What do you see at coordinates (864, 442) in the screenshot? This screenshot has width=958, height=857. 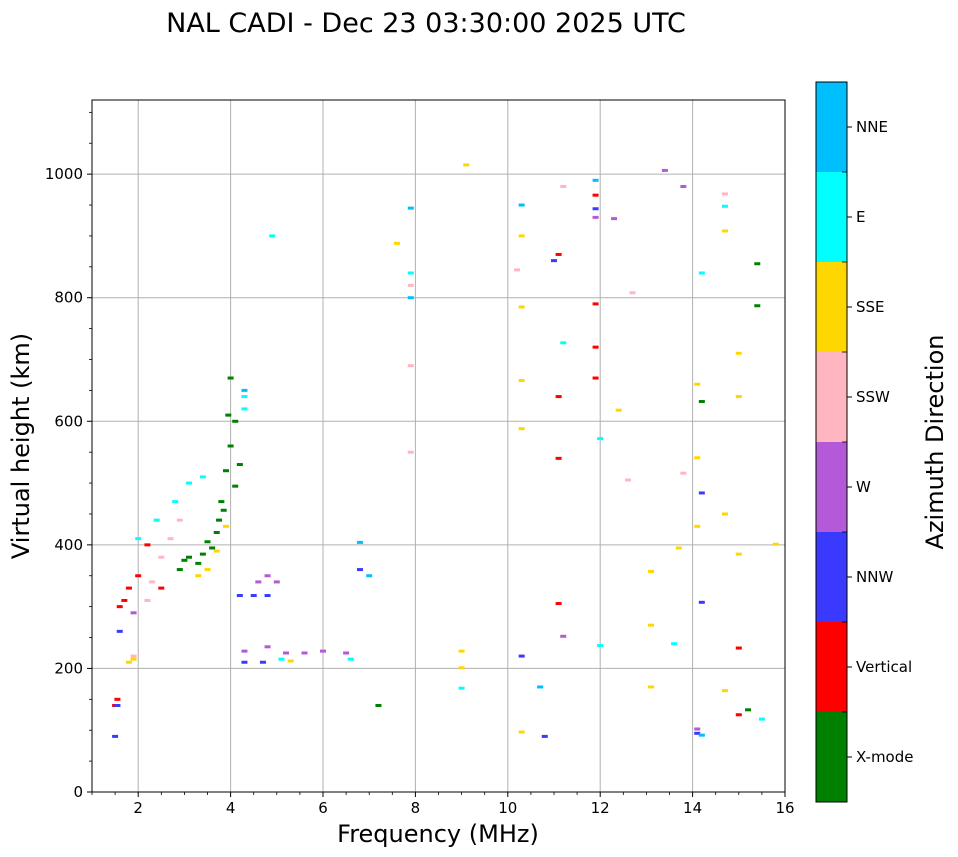 I see `colorbar: X-mode Vertical NNW W SSW SSE E NNE` at bounding box center [864, 442].